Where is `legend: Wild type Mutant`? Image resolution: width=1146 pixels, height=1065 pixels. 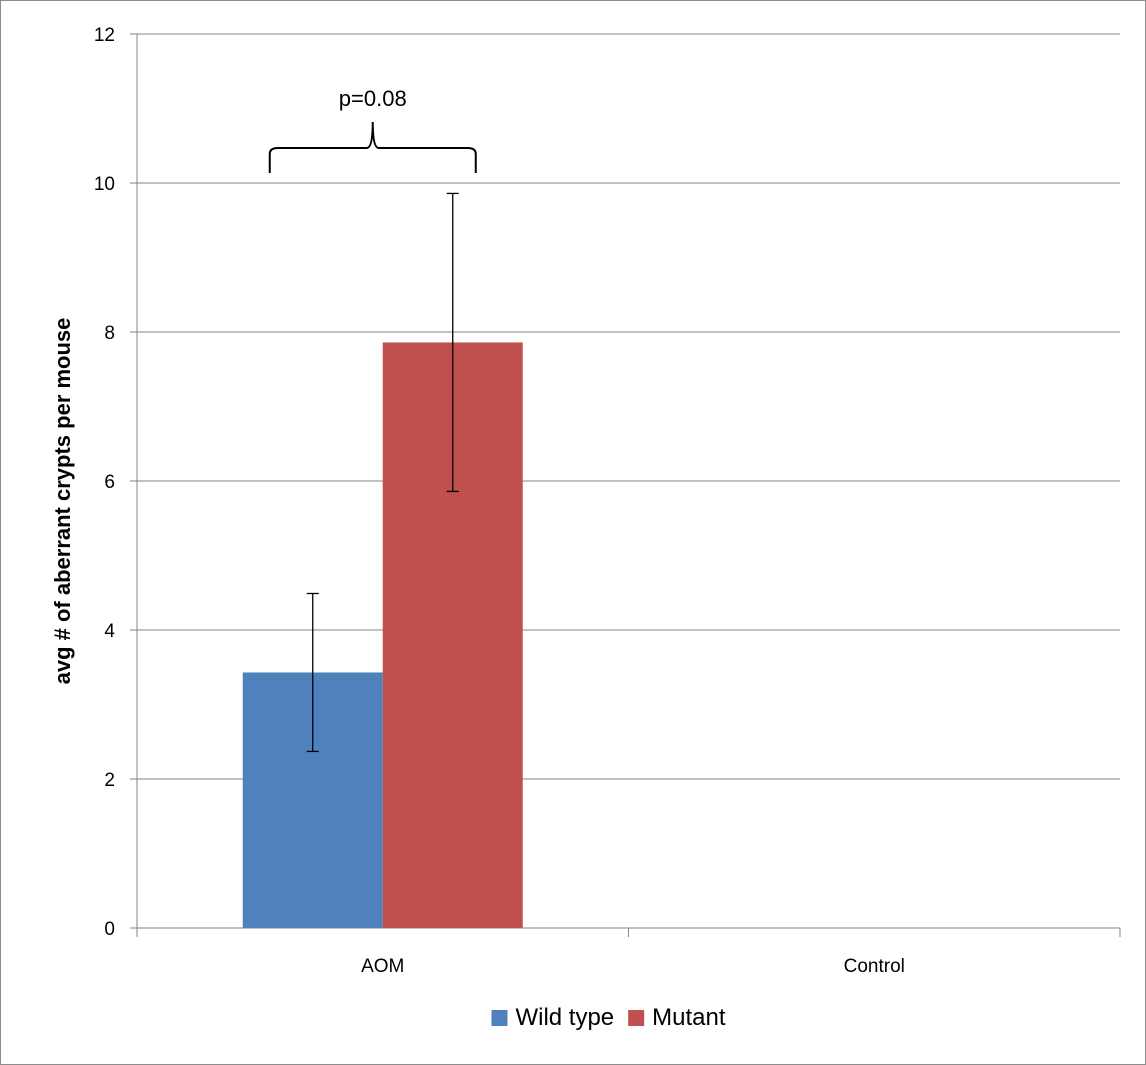 legend: Wild type Mutant is located at coordinates (608, 1017).